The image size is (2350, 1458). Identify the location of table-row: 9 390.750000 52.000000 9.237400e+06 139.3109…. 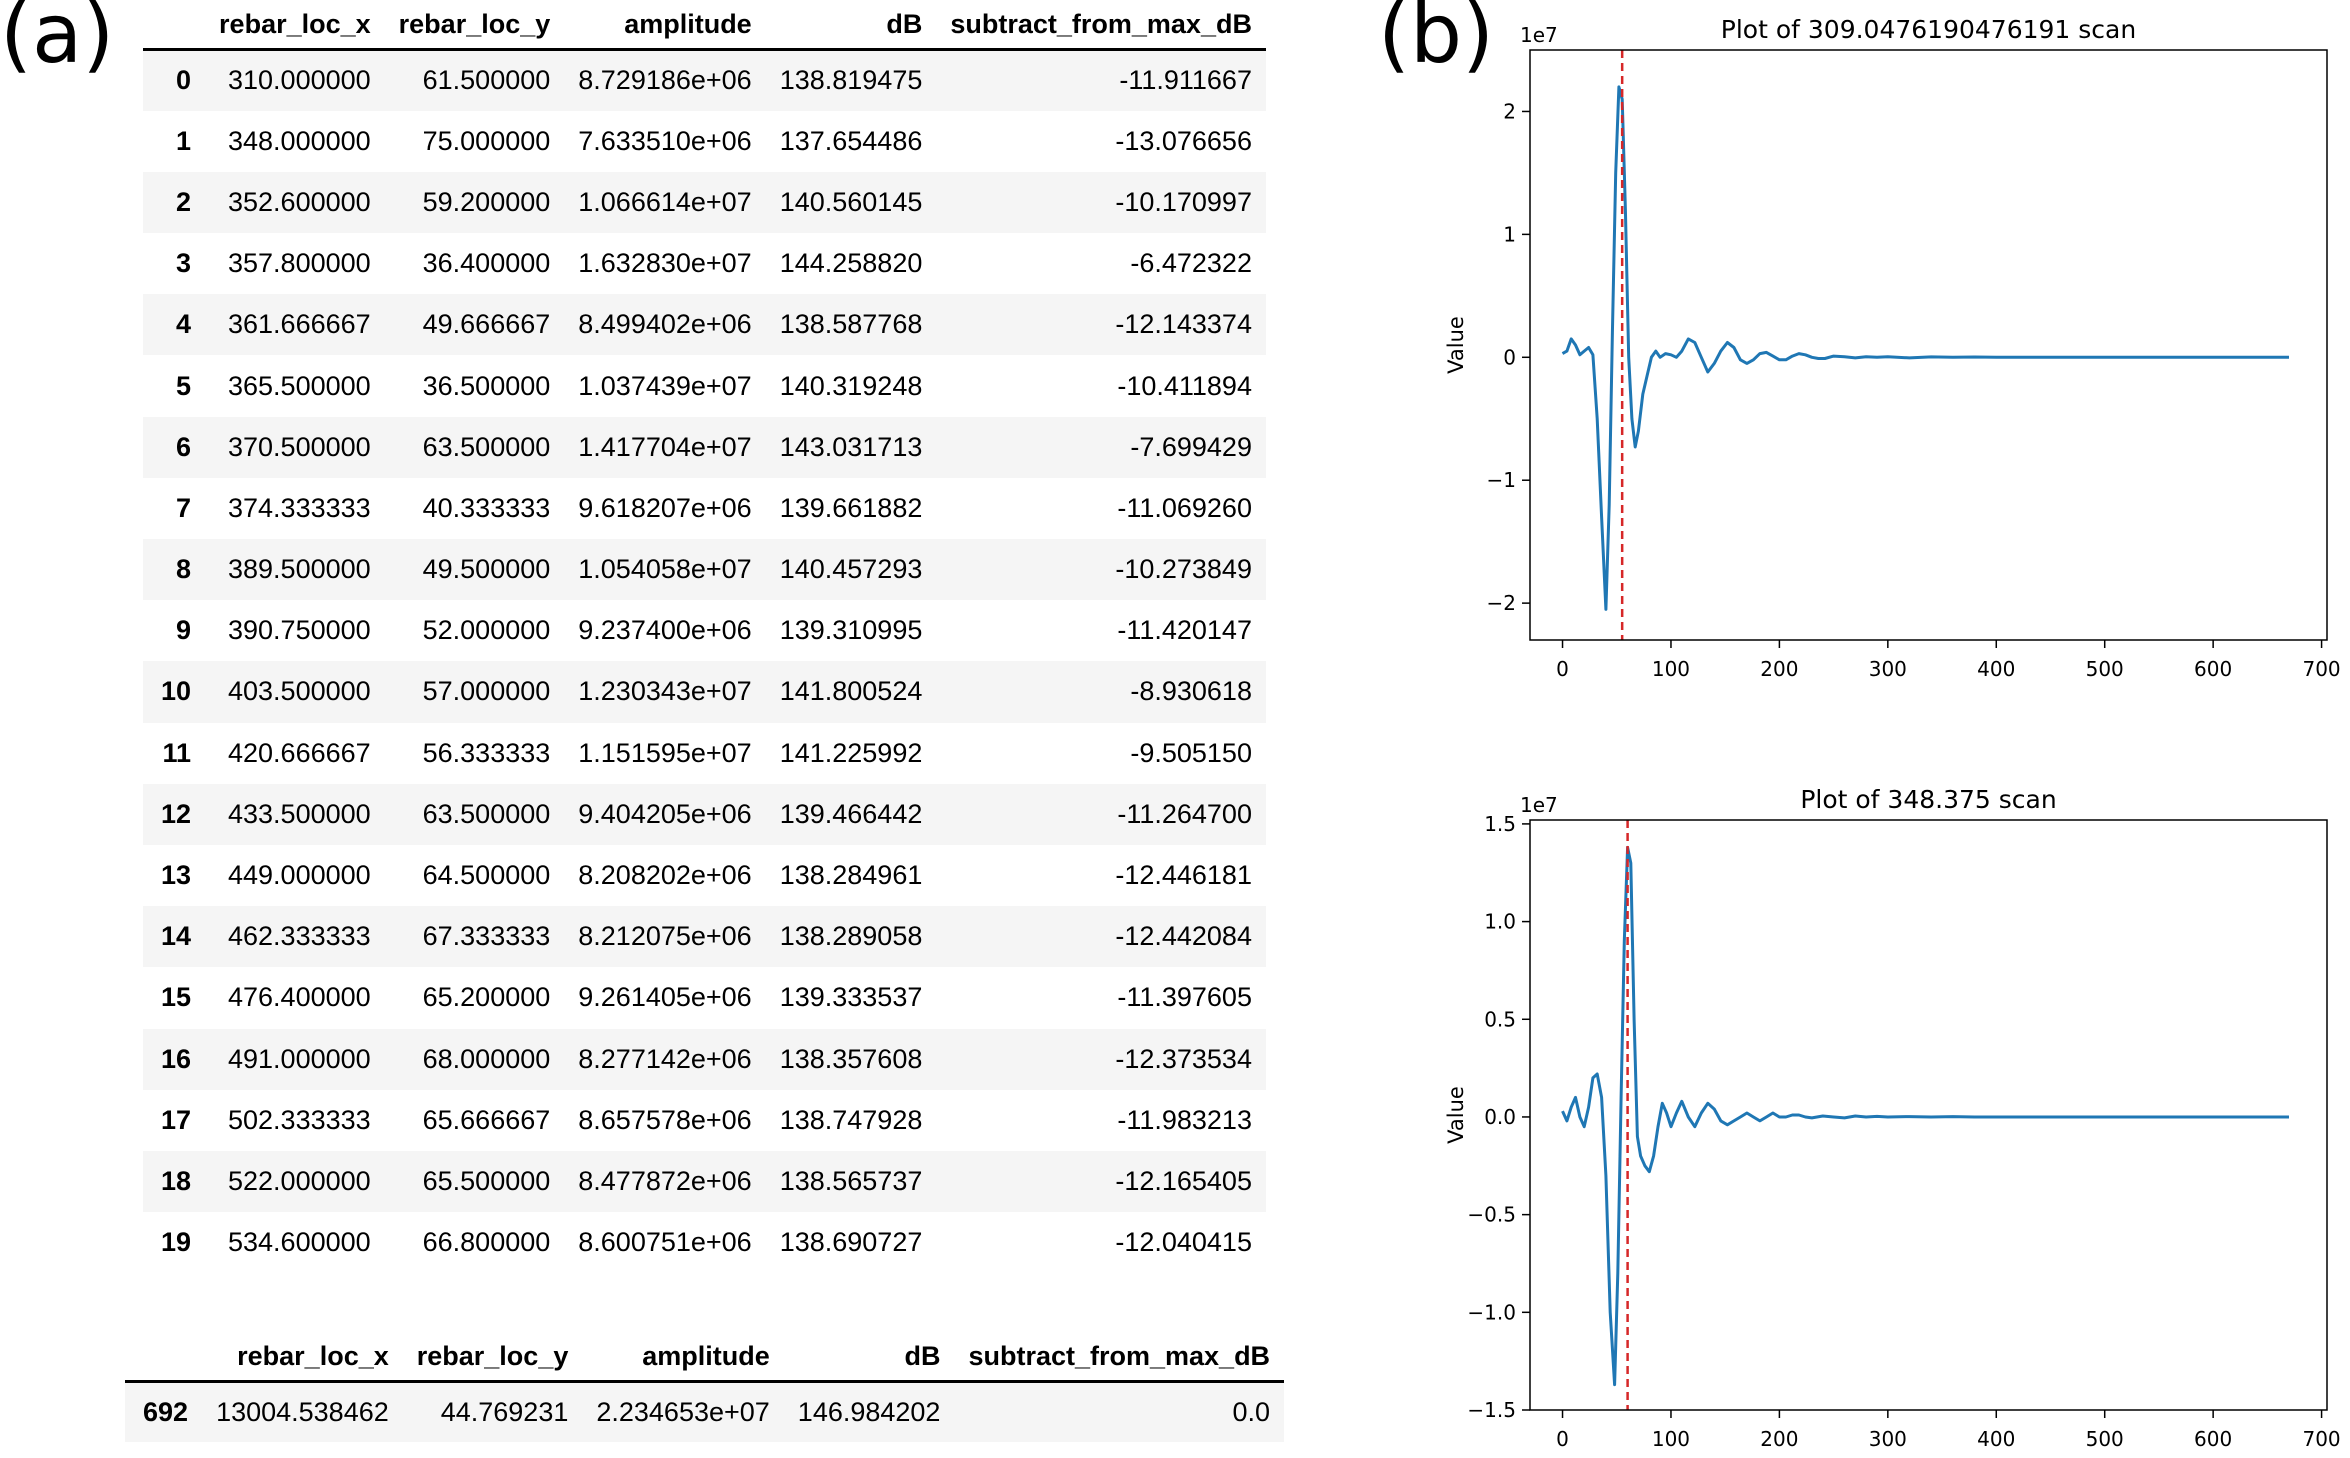
(704, 630).